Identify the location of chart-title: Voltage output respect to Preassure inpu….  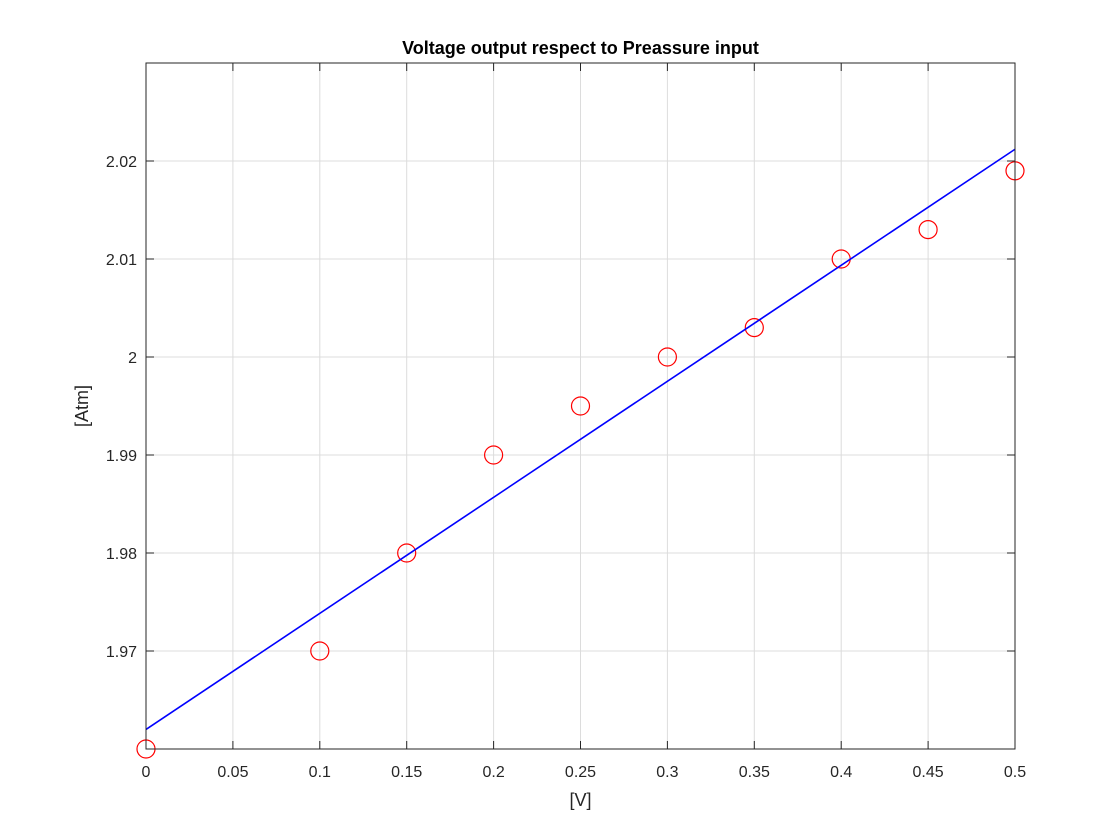
(580, 48).